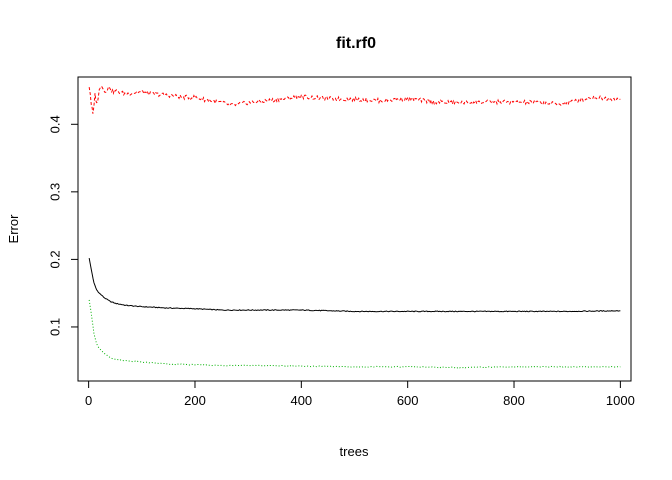 The height and width of the screenshot is (480, 672). Describe the element at coordinates (195, 400) in the screenshot. I see `x-tick-label: 200` at that location.